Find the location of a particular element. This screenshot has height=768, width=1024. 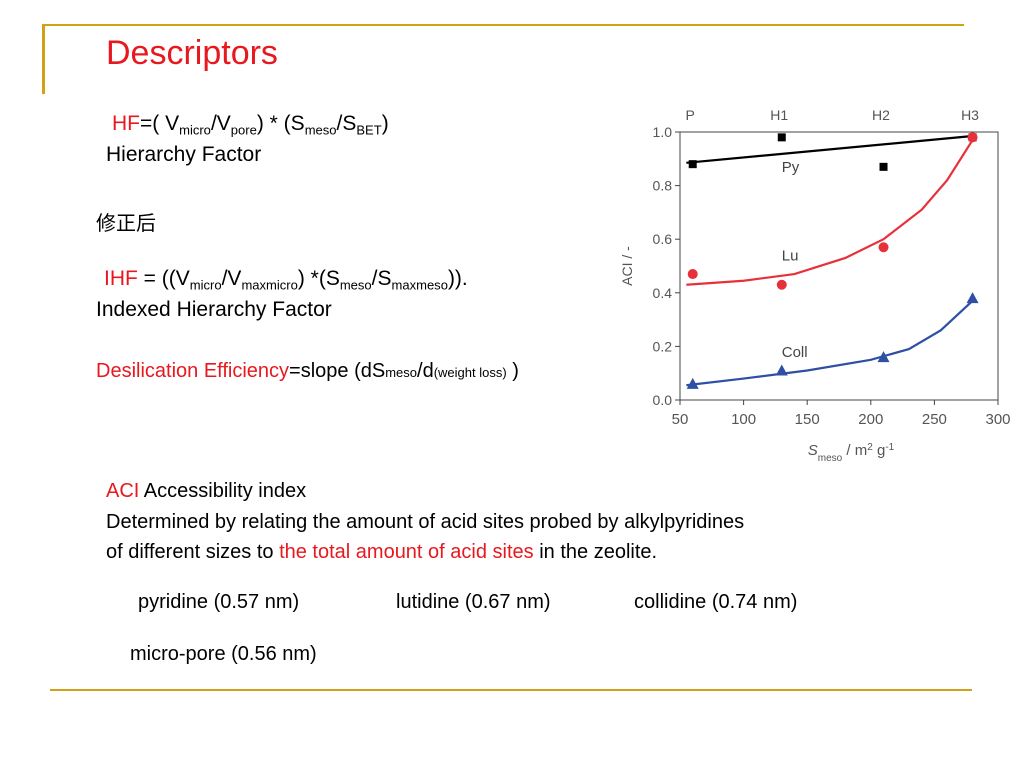

x-axis-label-part: 2 is located at coordinates (870, 447).